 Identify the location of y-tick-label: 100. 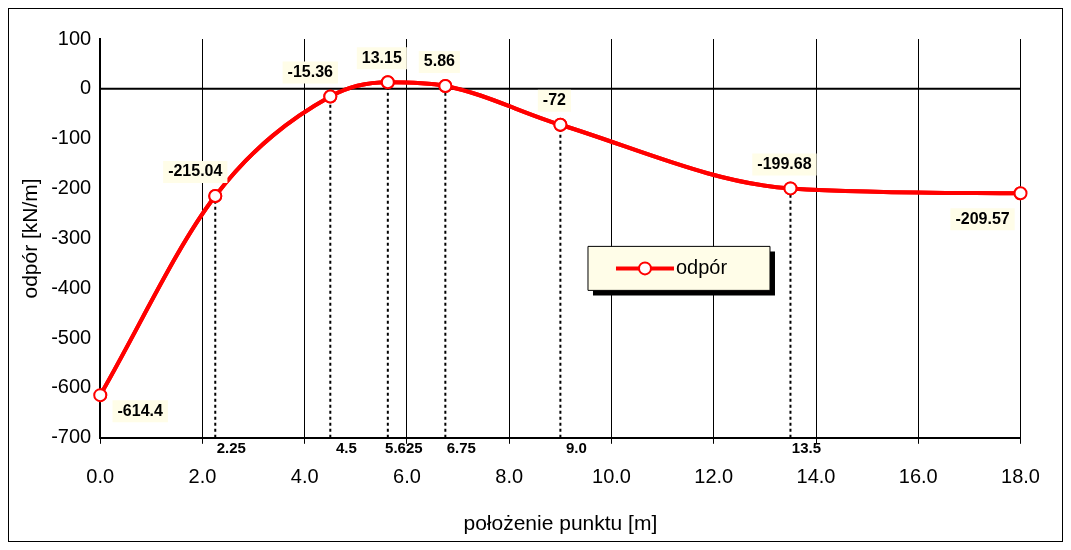
(74, 37).